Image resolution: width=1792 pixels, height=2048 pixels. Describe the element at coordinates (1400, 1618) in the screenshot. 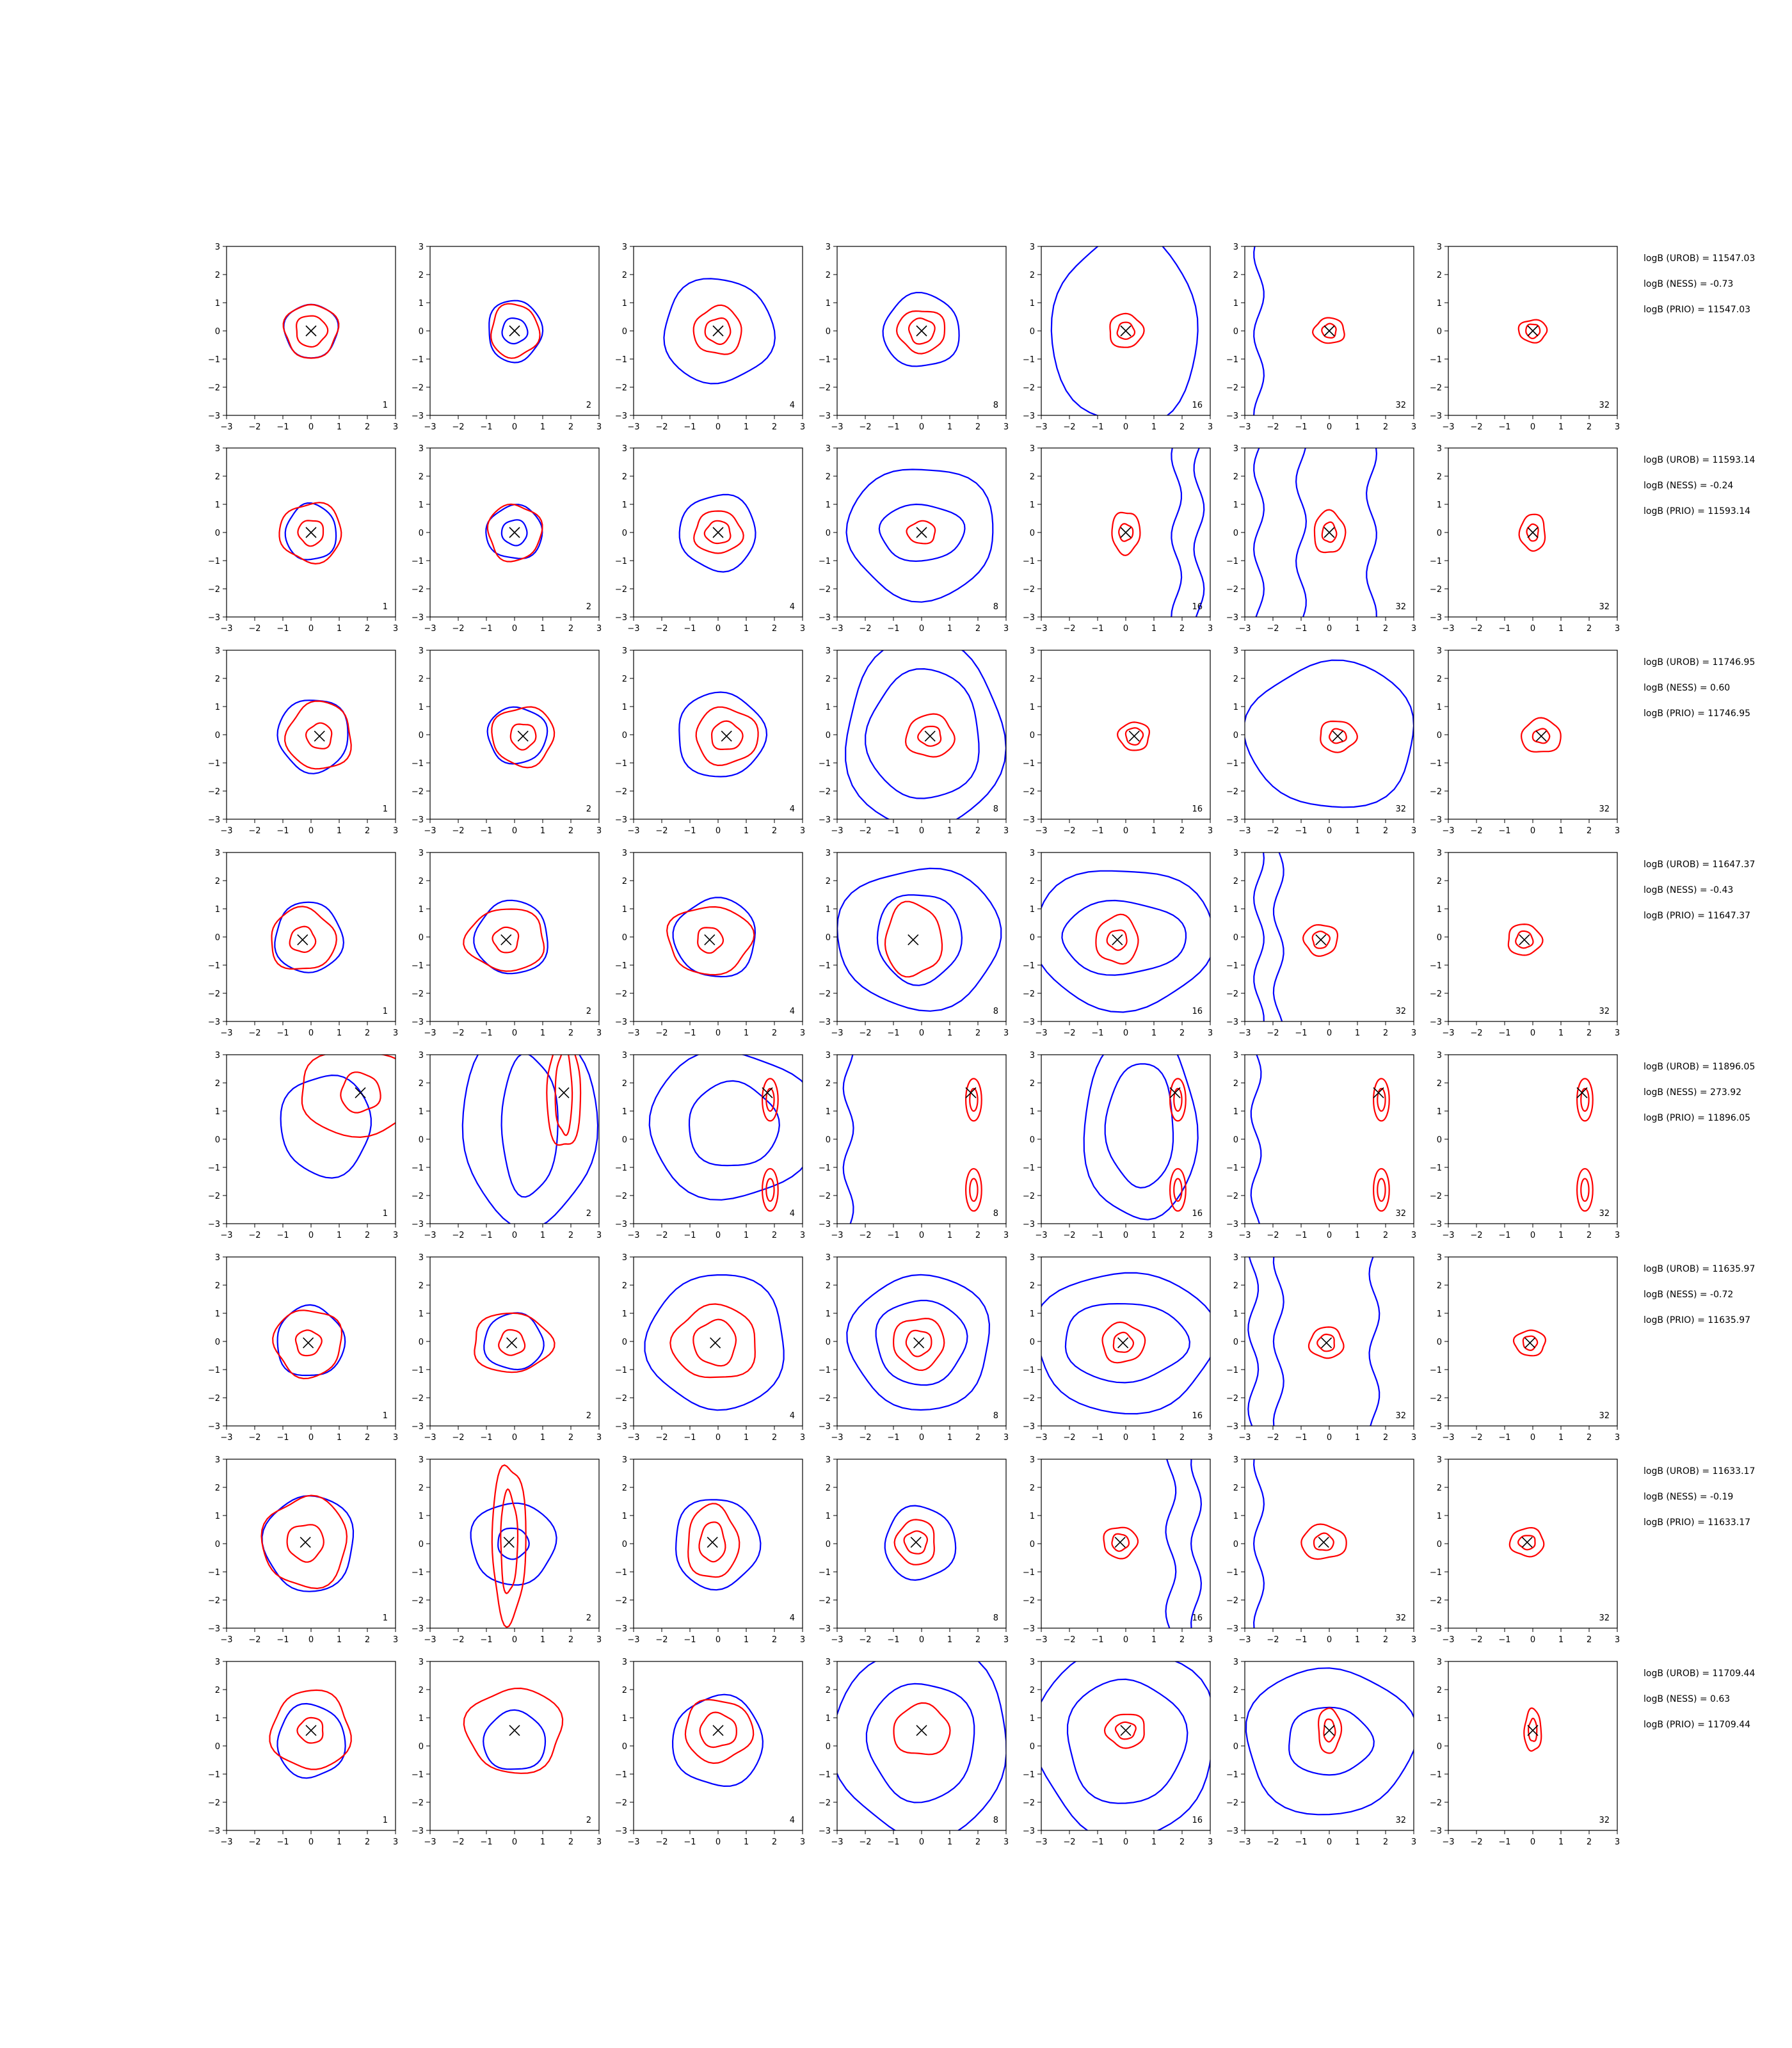

I see `panel-label: 32` at that location.